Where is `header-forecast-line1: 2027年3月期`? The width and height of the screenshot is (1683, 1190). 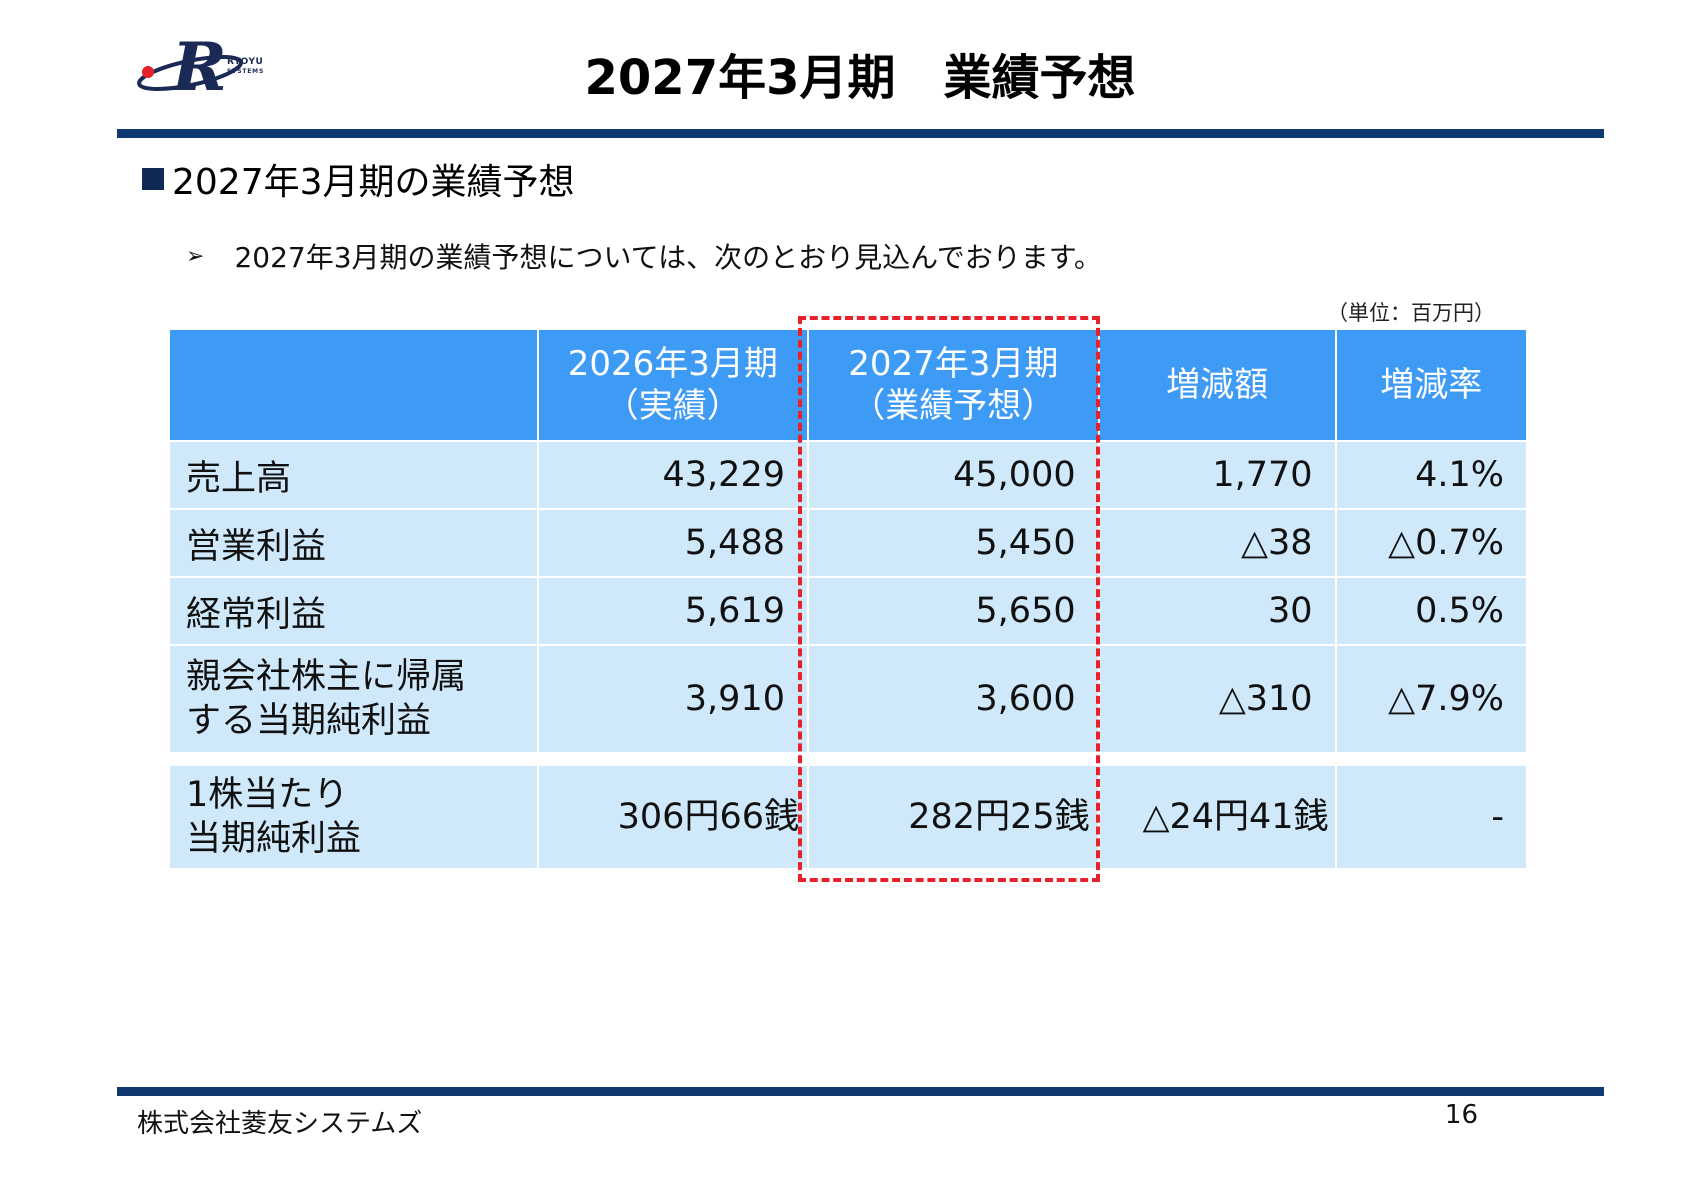 header-forecast-line1: 2027年3月期 is located at coordinates (953, 364).